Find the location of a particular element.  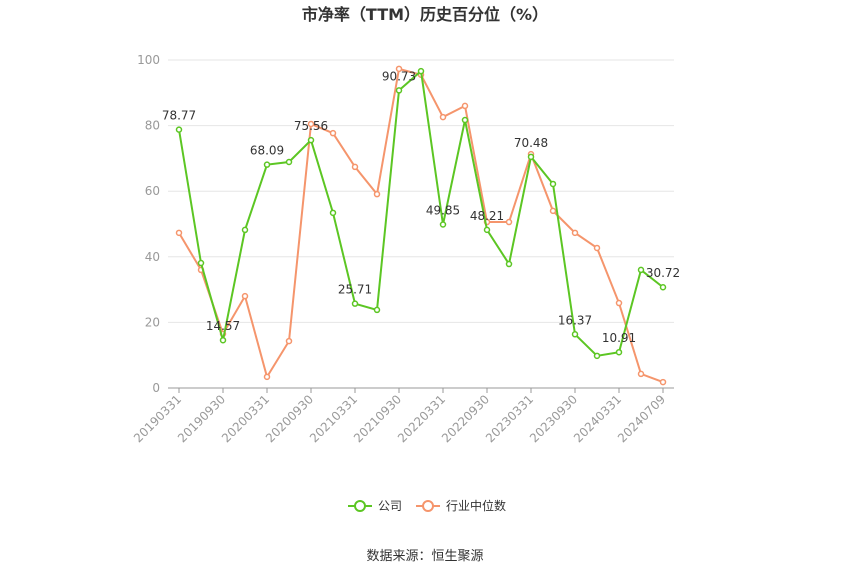

y-tick-label: 0 is located at coordinates (156, 388).